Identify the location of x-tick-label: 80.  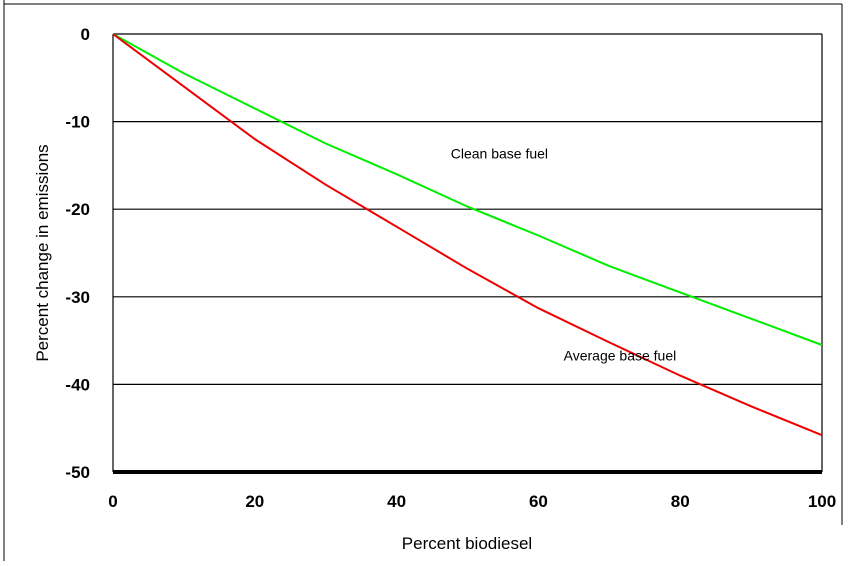
(680, 501).